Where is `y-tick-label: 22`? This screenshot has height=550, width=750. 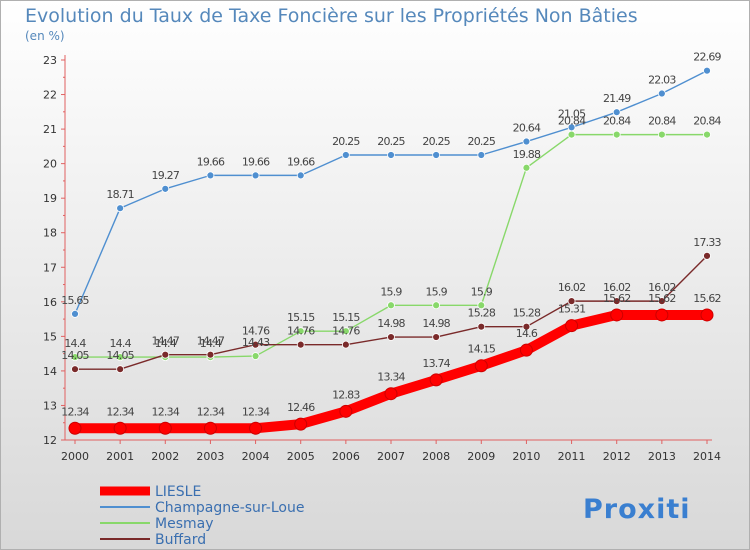 y-tick-label: 22 is located at coordinates (50, 95).